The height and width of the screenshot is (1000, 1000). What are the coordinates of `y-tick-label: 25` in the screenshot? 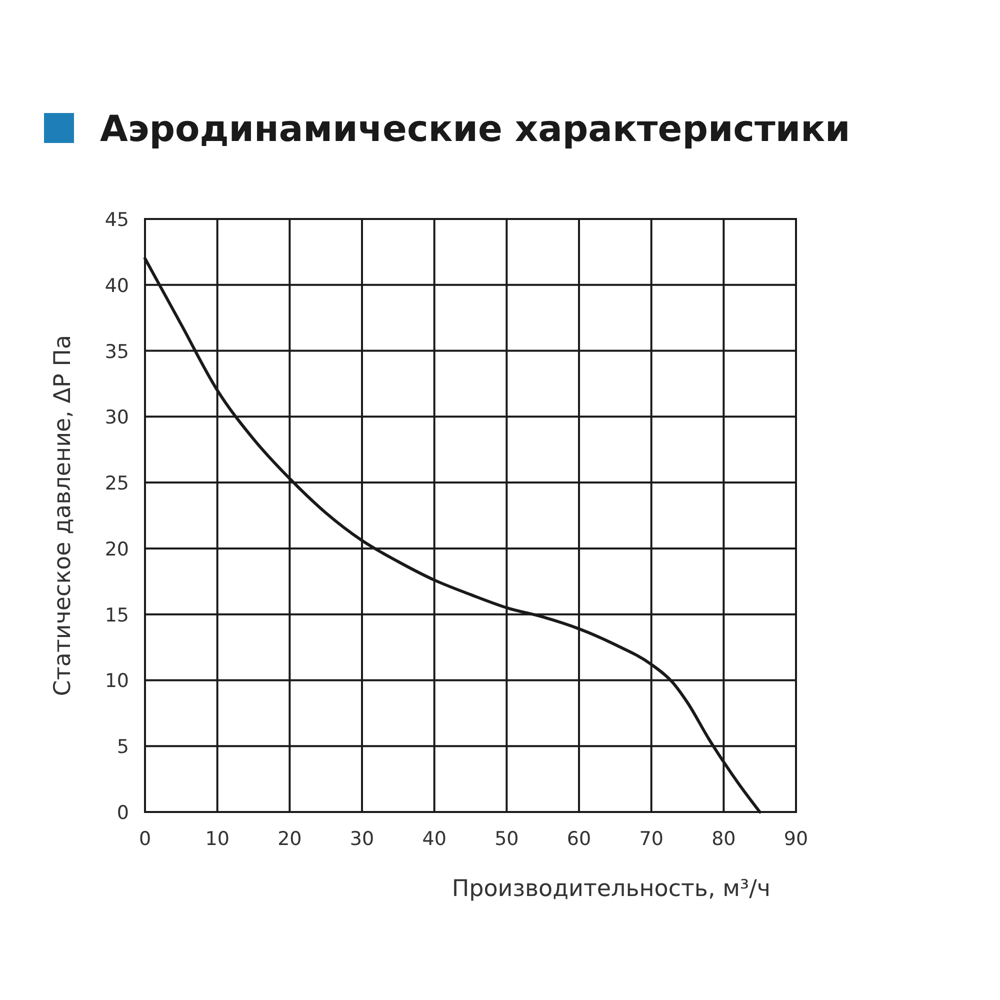 It's located at (116, 483).